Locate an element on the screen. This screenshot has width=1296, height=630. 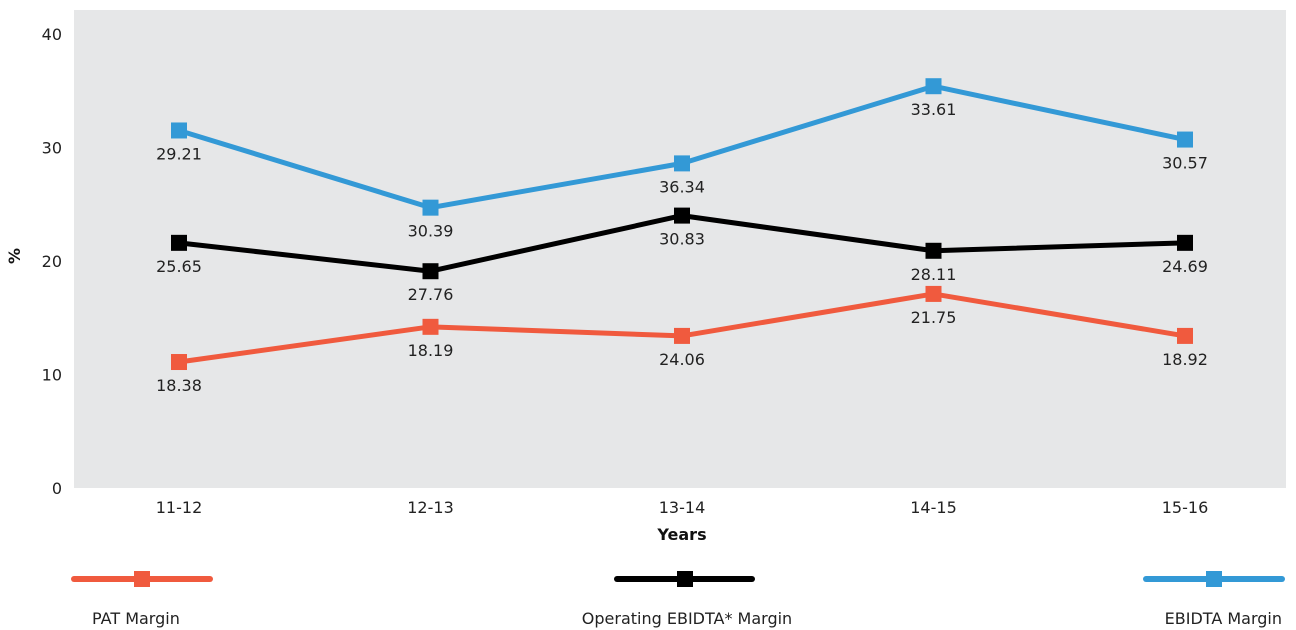
x-tick-label: 11-12 is located at coordinates (179, 507).